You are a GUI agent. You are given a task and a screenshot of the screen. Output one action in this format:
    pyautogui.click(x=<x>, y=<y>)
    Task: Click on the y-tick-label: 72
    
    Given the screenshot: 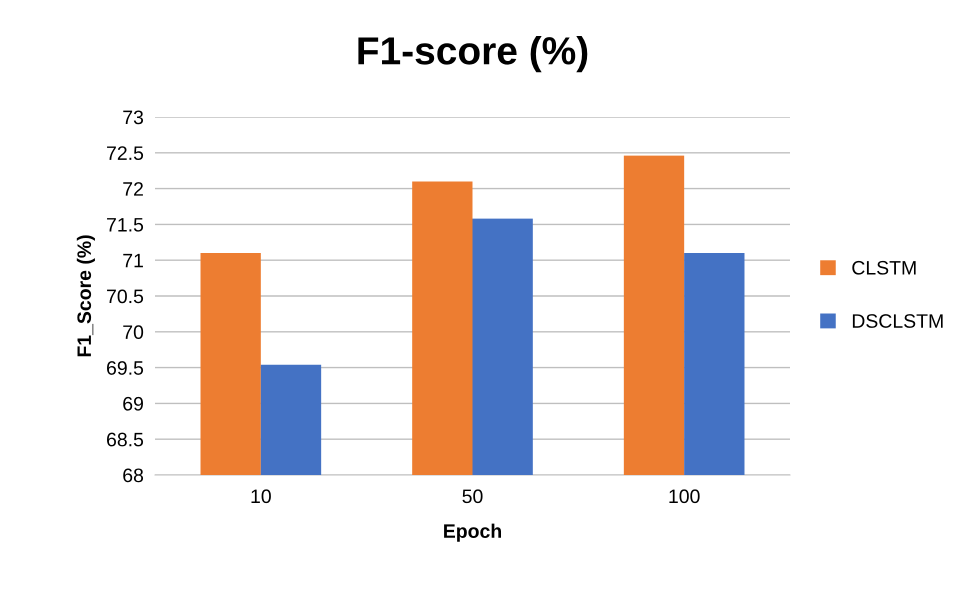 What is the action you would take?
    pyautogui.click(x=133, y=189)
    